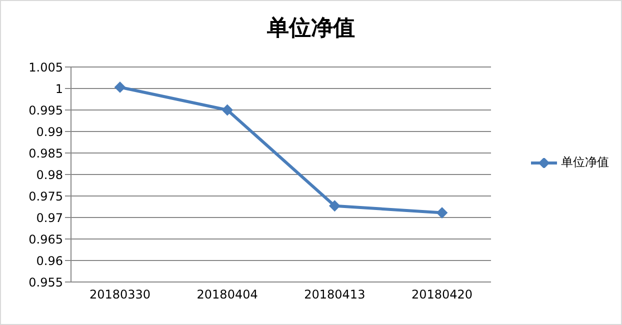 Image resolution: width=622 pixels, height=325 pixels. Describe the element at coordinates (45, 196) in the screenshot. I see `y-tick-label: 0.975` at that location.